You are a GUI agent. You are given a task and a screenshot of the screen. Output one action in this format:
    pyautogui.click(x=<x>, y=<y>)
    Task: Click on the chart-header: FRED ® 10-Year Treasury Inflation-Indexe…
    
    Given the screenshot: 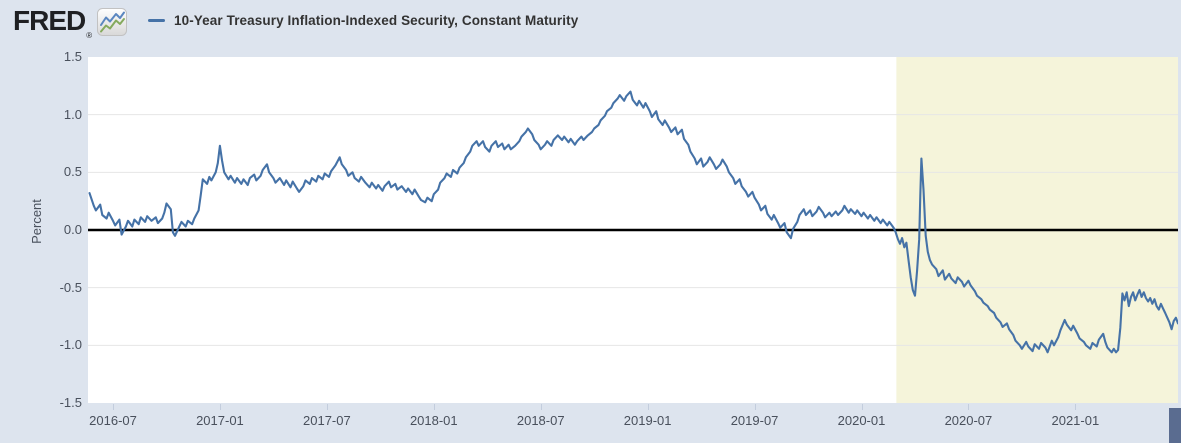 What is the action you would take?
    pyautogui.click(x=590, y=24)
    